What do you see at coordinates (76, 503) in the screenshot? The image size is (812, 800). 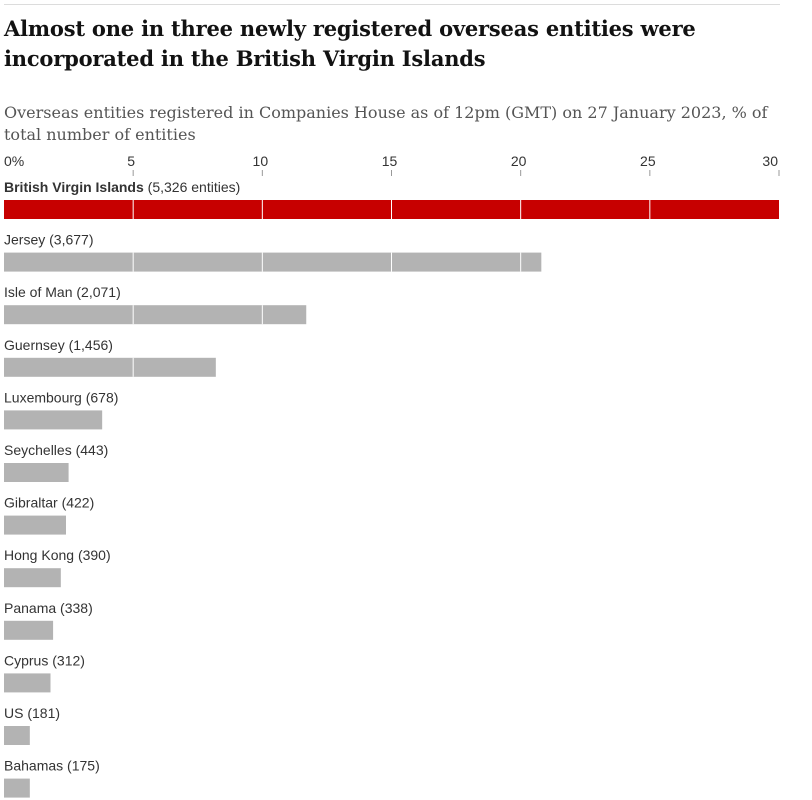 I see `bar-label-count: (422)` at bounding box center [76, 503].